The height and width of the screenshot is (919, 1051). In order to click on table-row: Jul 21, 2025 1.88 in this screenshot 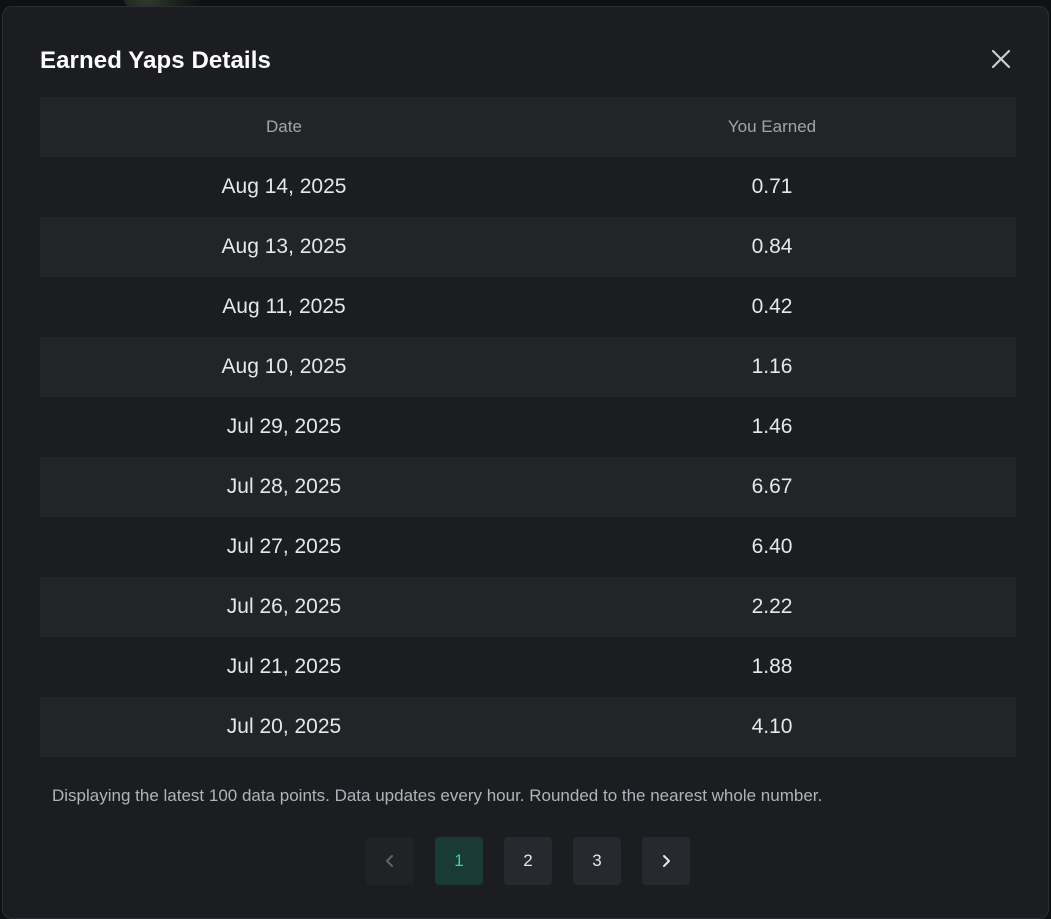, I will do `click(528, 667)`.